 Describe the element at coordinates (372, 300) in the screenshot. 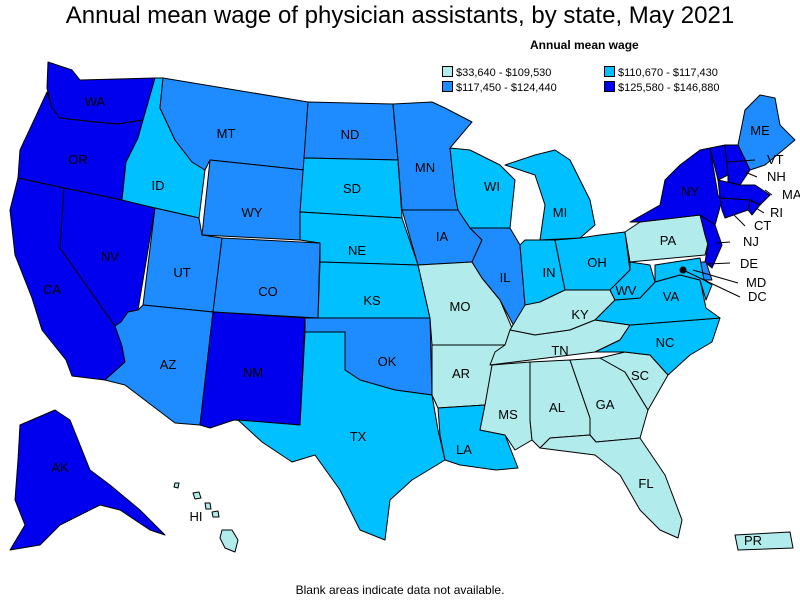

I see `state-label-ks: KS` at that location.